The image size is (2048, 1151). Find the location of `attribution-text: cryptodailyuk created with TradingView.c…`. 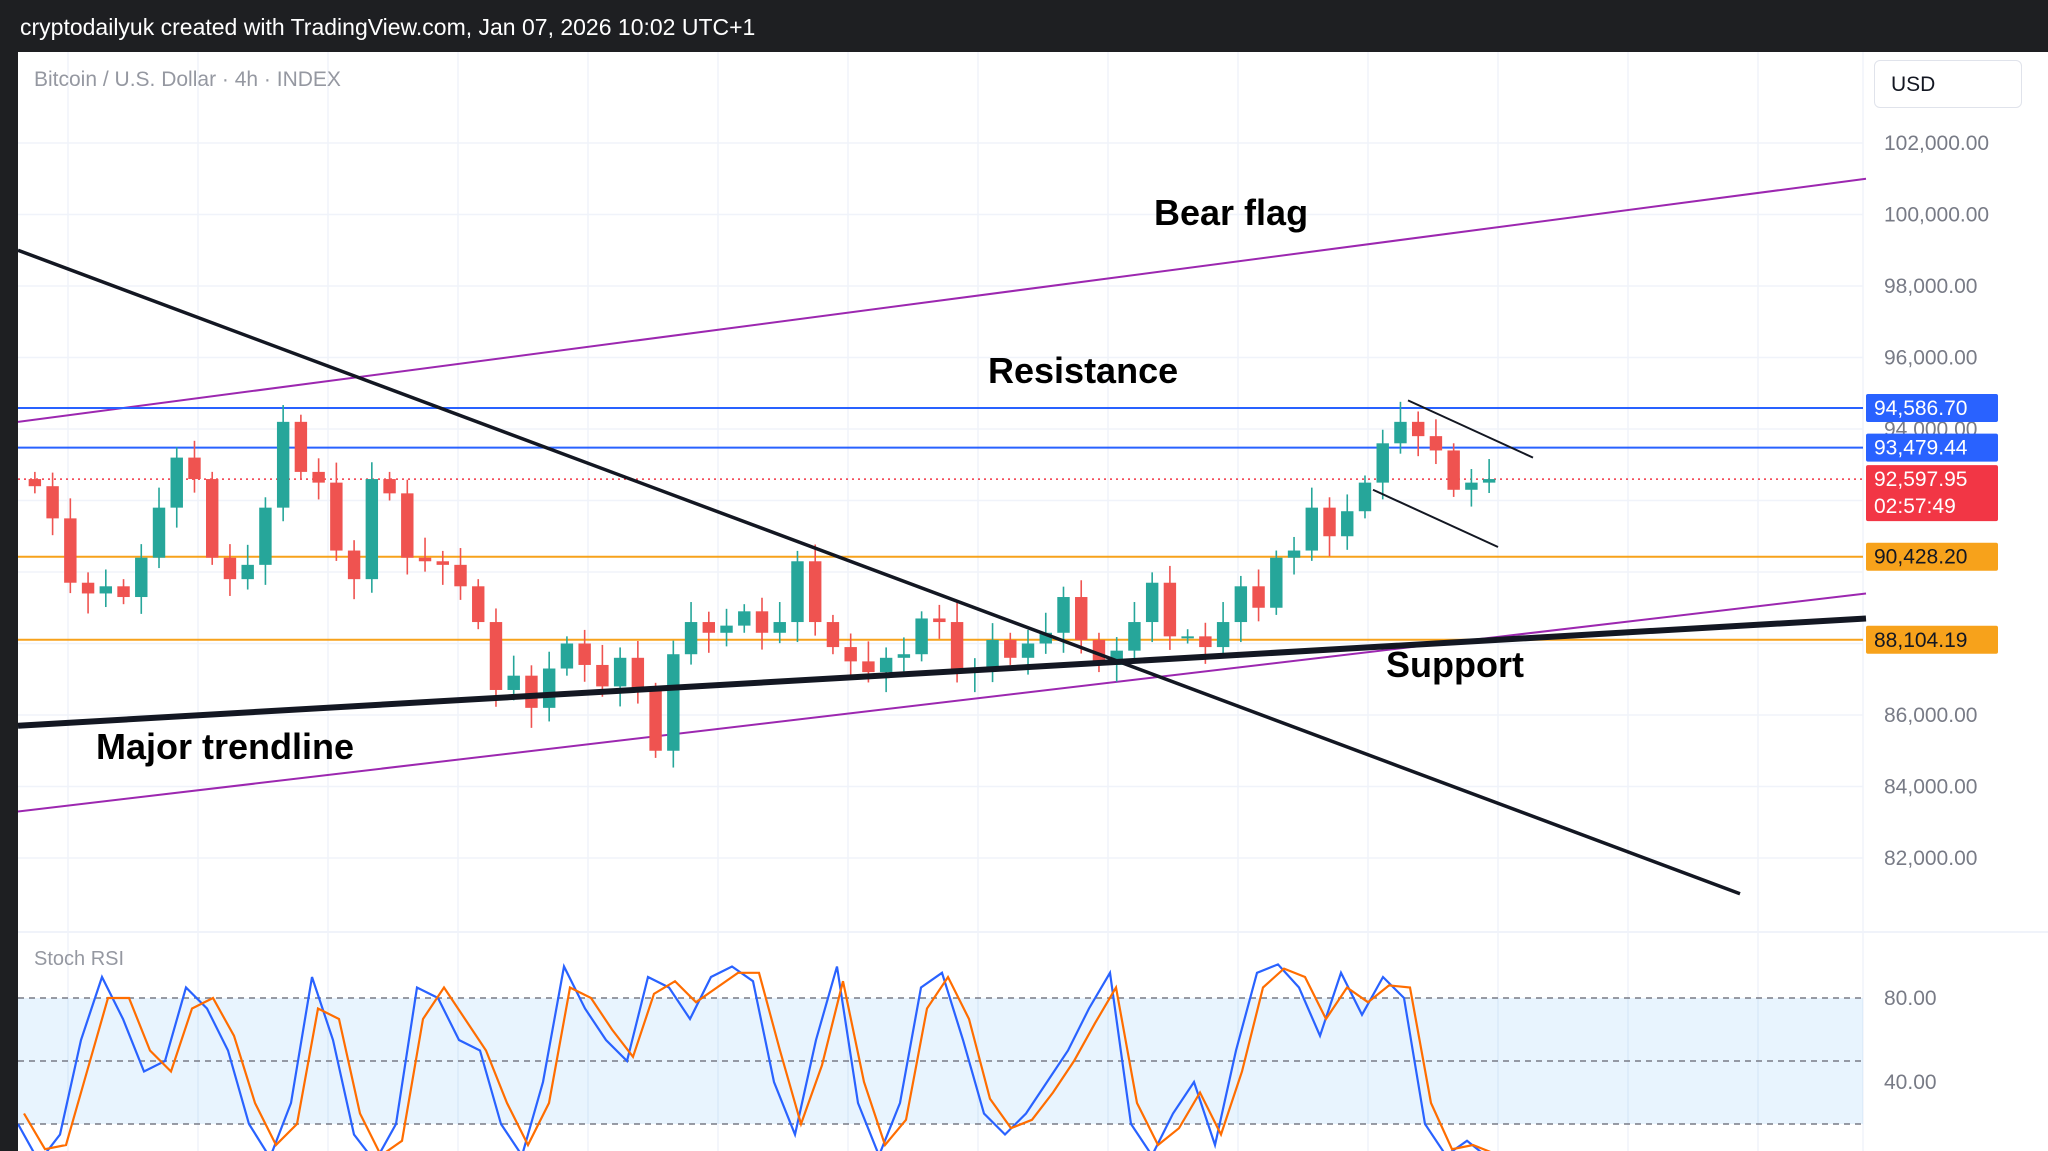

attribution-text: cryptodailyuk created with TradingView.c… is located at coordinates (388, 27).